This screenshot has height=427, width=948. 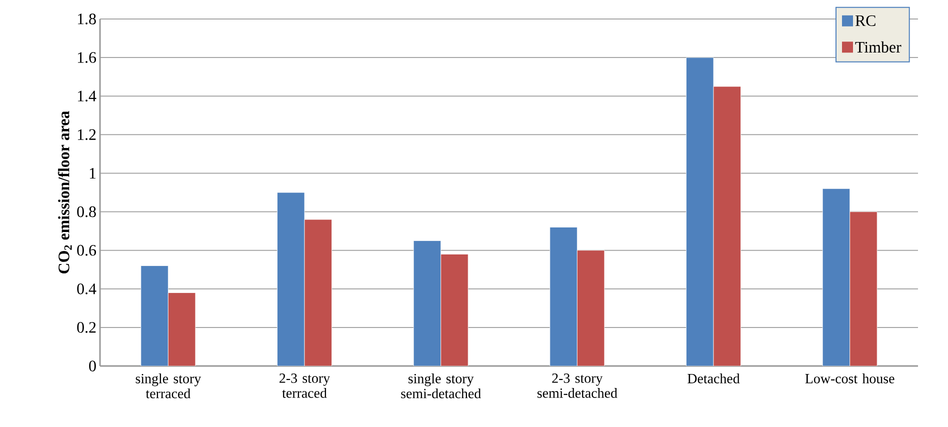 I want to click on y-tick-label: 1.4, so click(x=87, y=96).